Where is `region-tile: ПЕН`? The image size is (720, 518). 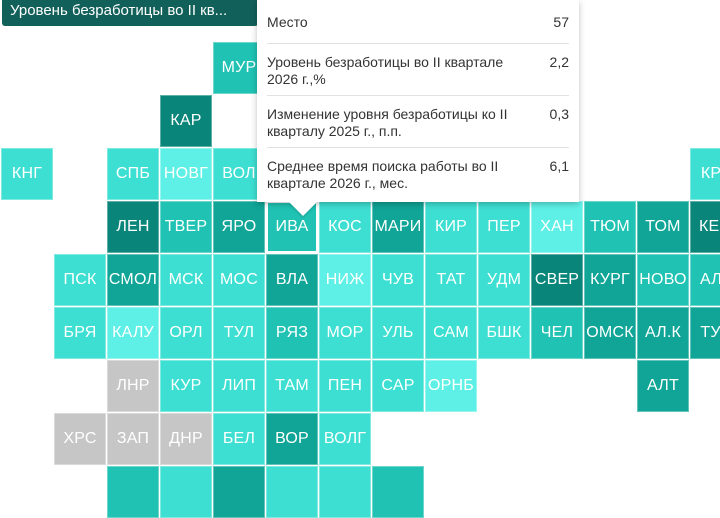
region-tile: ПЕН is located at coordinates (345, 386).